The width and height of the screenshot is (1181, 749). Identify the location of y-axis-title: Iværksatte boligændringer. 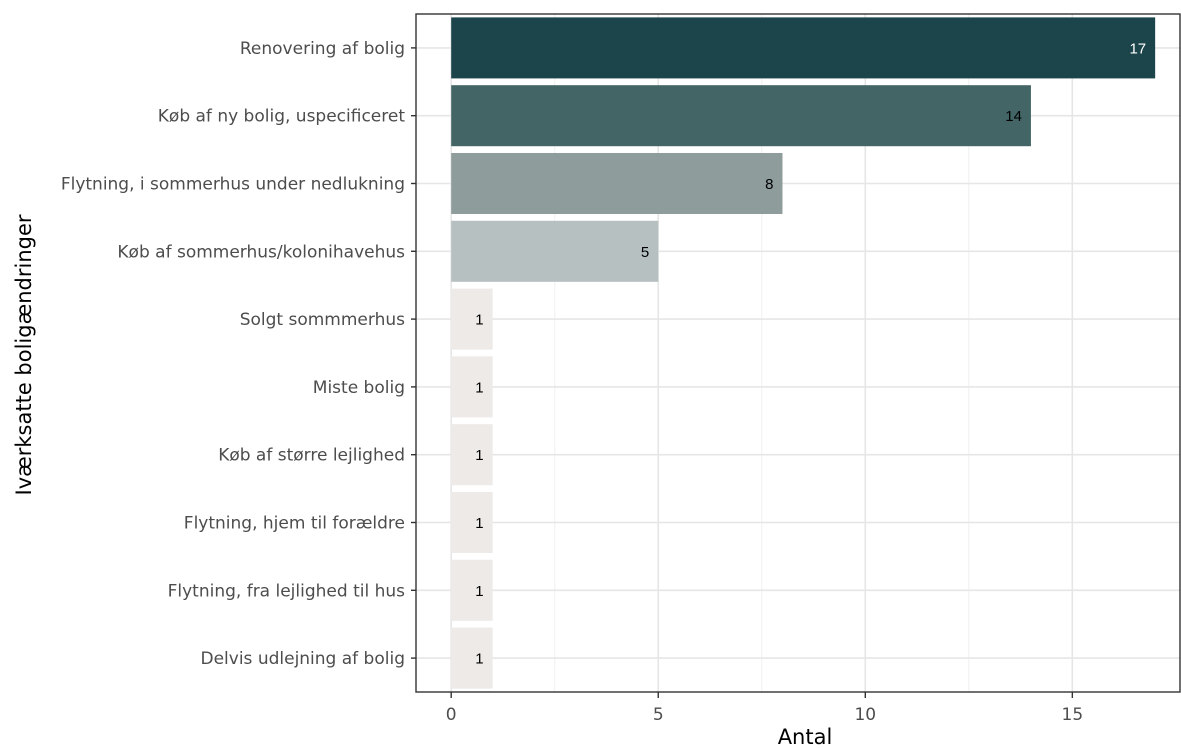
(24, 354).